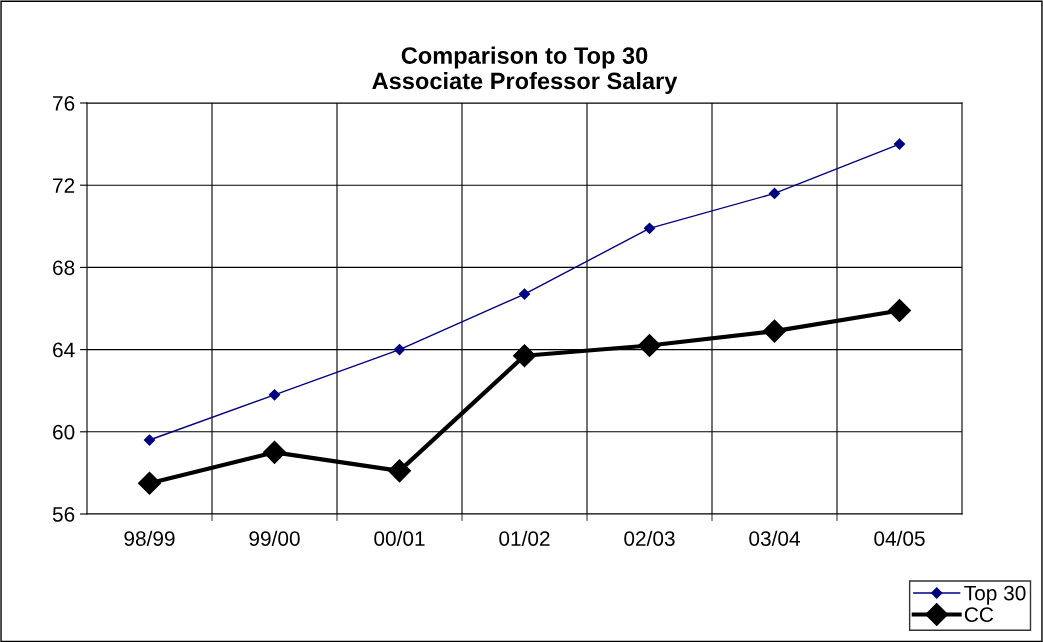 Image resolution: width=1043 pixels, height=642 pixels. Describe the element at coordinates (649, 538) in the screenshot. I see `x-tick-label: 02/03` at that location.